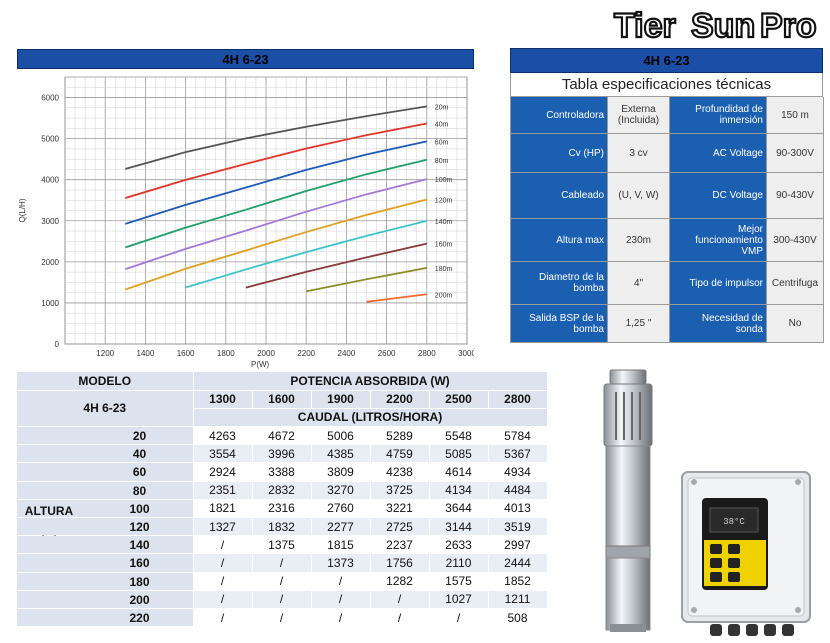  I want to click on spec-label-0-b: Profundidad de inmersión, so click(718, 115).